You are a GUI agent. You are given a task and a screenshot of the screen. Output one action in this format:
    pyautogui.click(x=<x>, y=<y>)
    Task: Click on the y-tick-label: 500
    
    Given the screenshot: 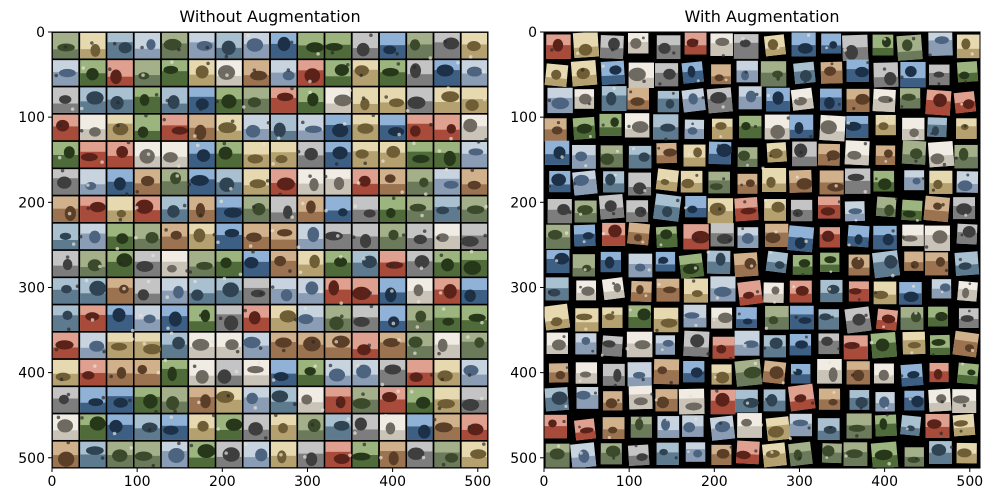 What is the action you would take?
    pyautogui.click(x=523, y=459)
    